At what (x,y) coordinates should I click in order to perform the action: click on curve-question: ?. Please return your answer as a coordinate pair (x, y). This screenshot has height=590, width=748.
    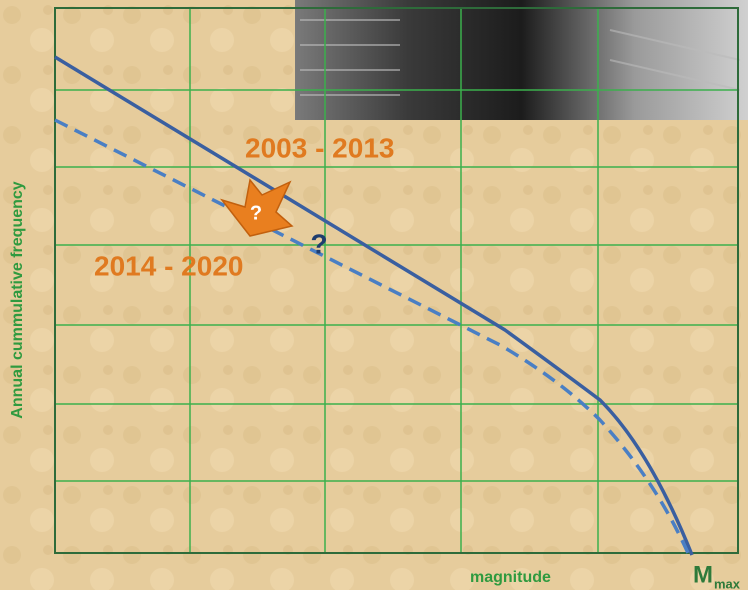
    Looking at the image, I should click on (318, 243).